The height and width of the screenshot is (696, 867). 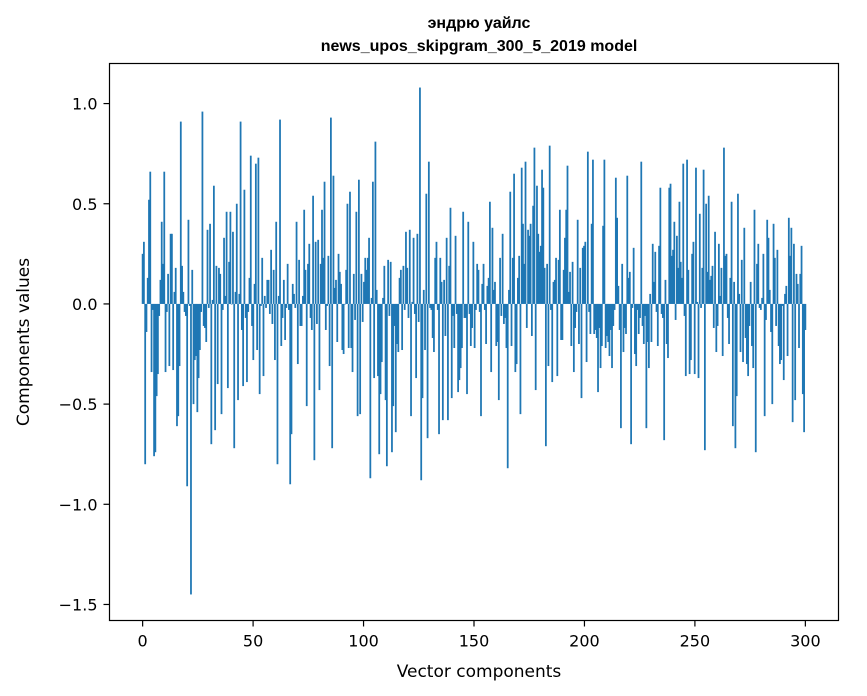 What do you see at coordinates (253, 641) in the screenshot?
I see `x-tick-label: 50` at bounding box center [253, 641].